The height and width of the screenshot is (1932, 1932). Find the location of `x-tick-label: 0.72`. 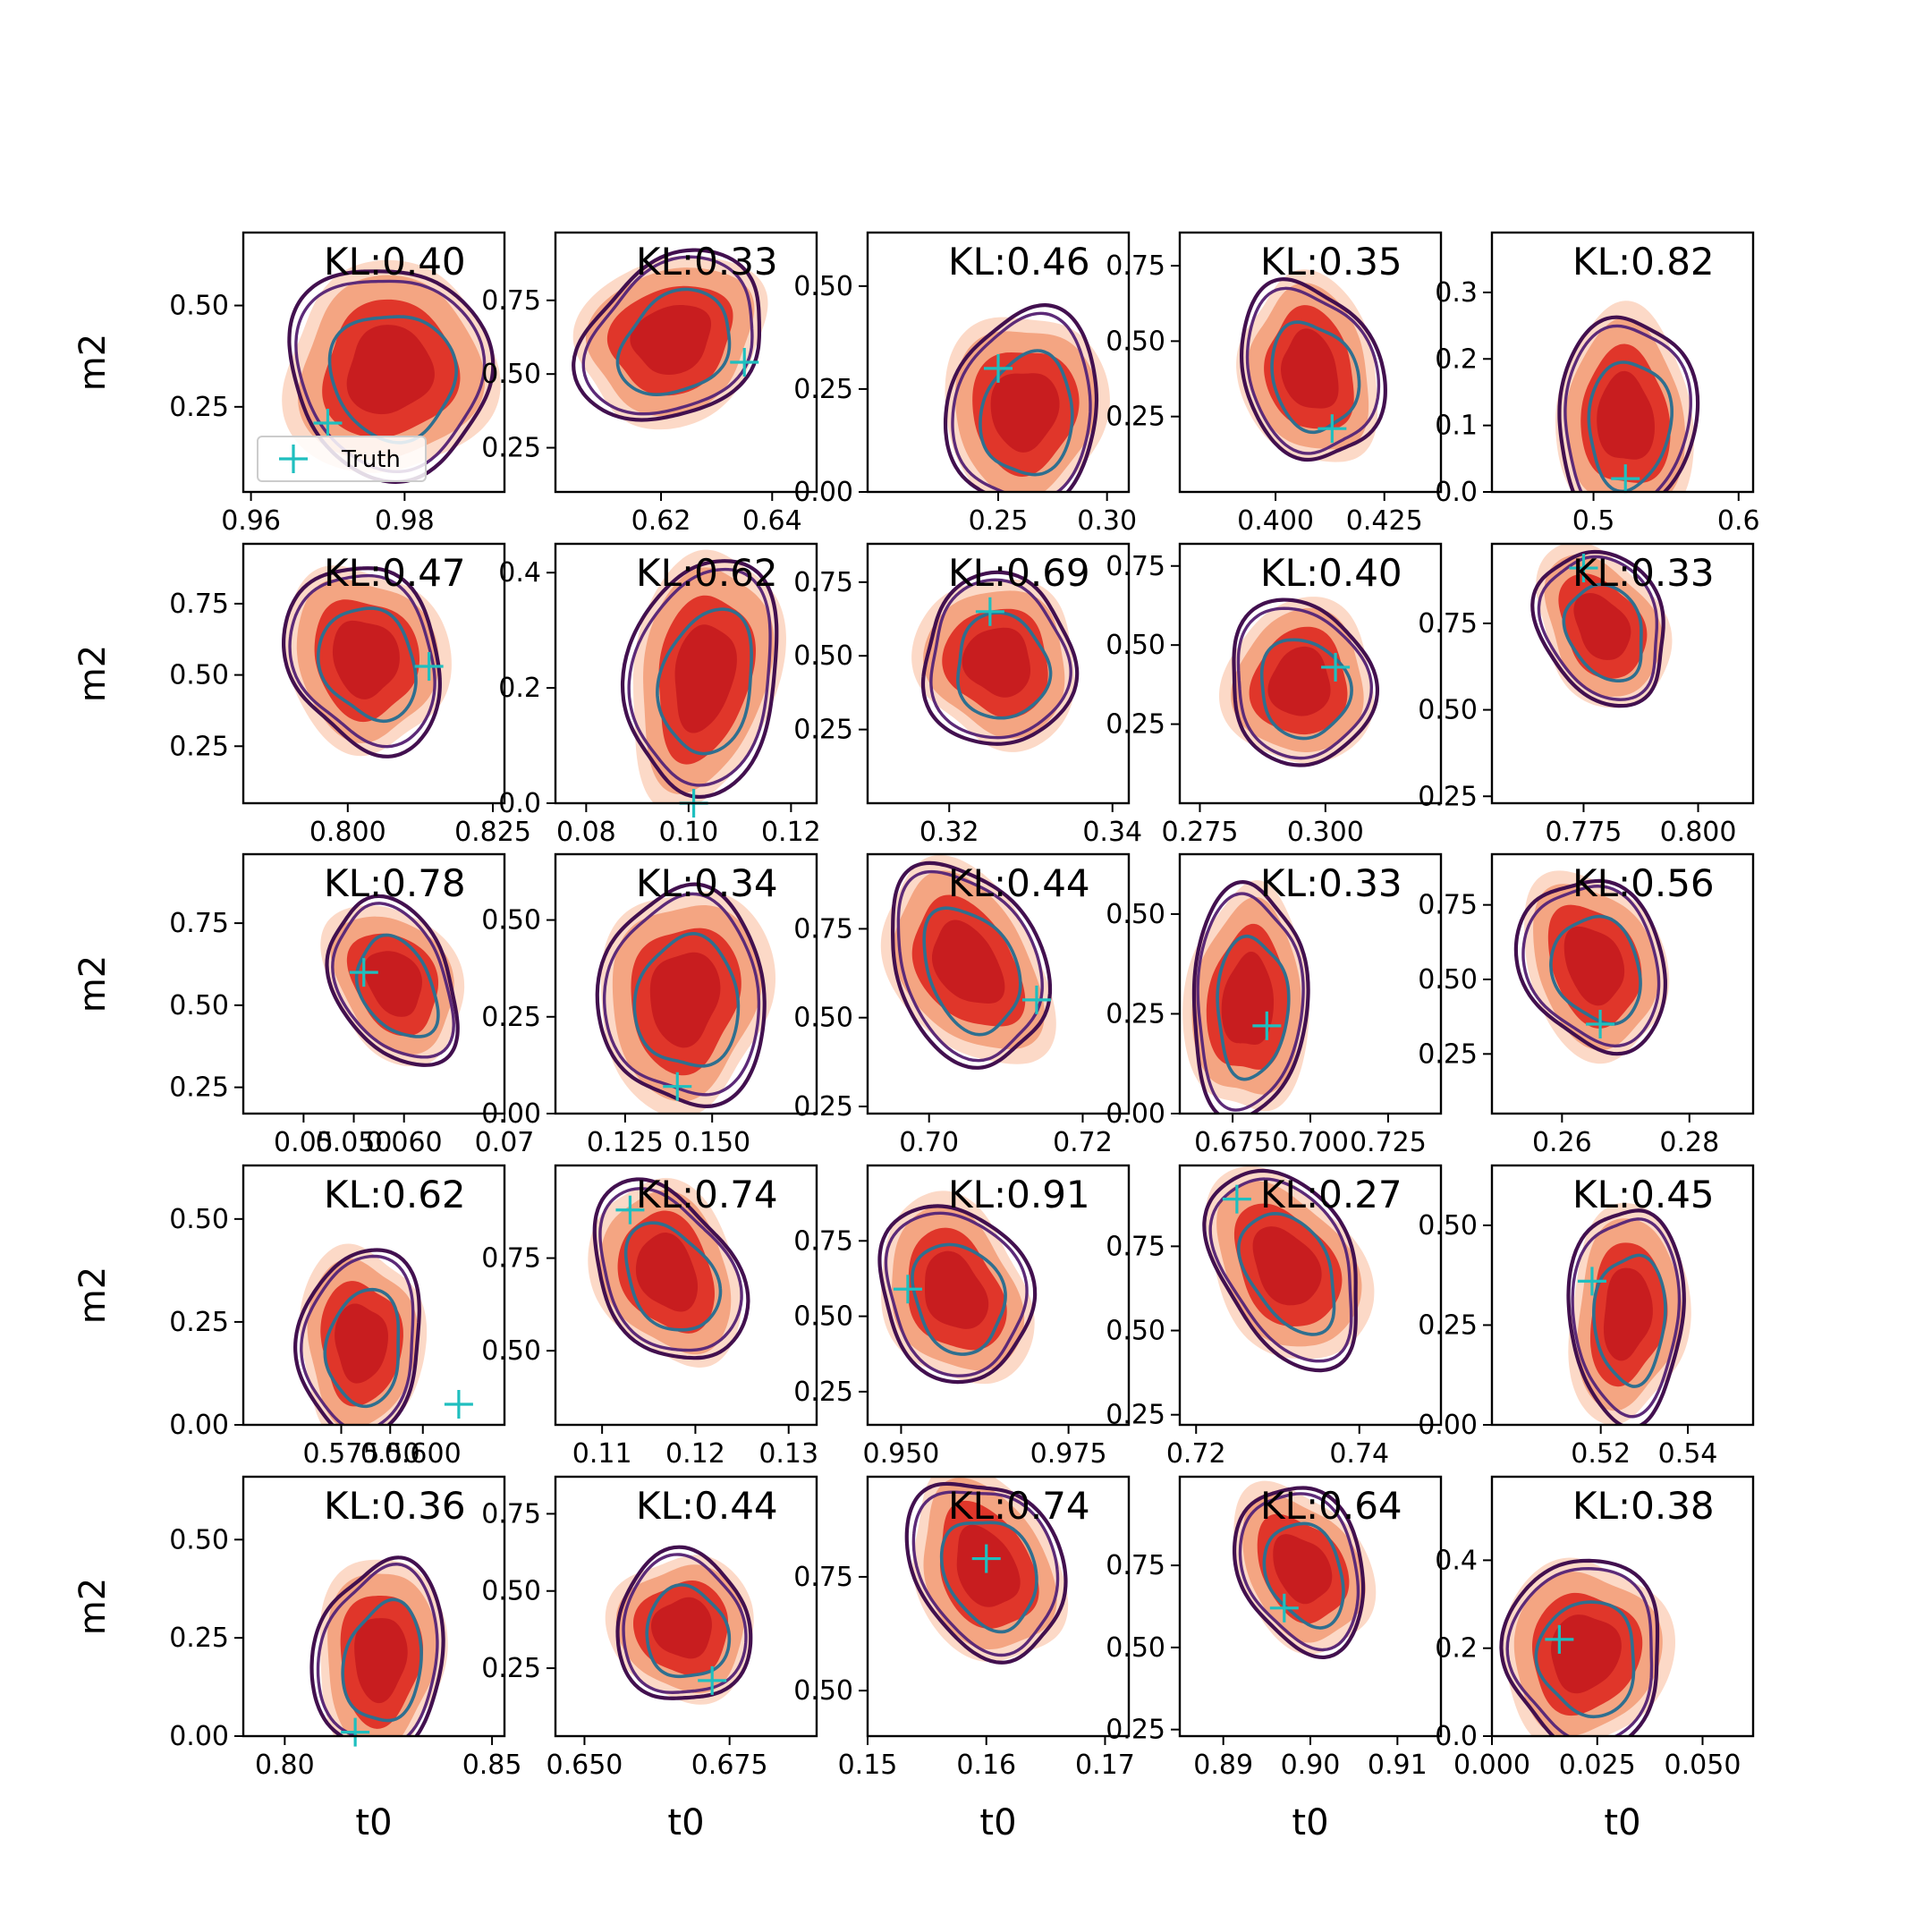

x-tick-label: 0.72 is located at coordinates (1083, 1142).